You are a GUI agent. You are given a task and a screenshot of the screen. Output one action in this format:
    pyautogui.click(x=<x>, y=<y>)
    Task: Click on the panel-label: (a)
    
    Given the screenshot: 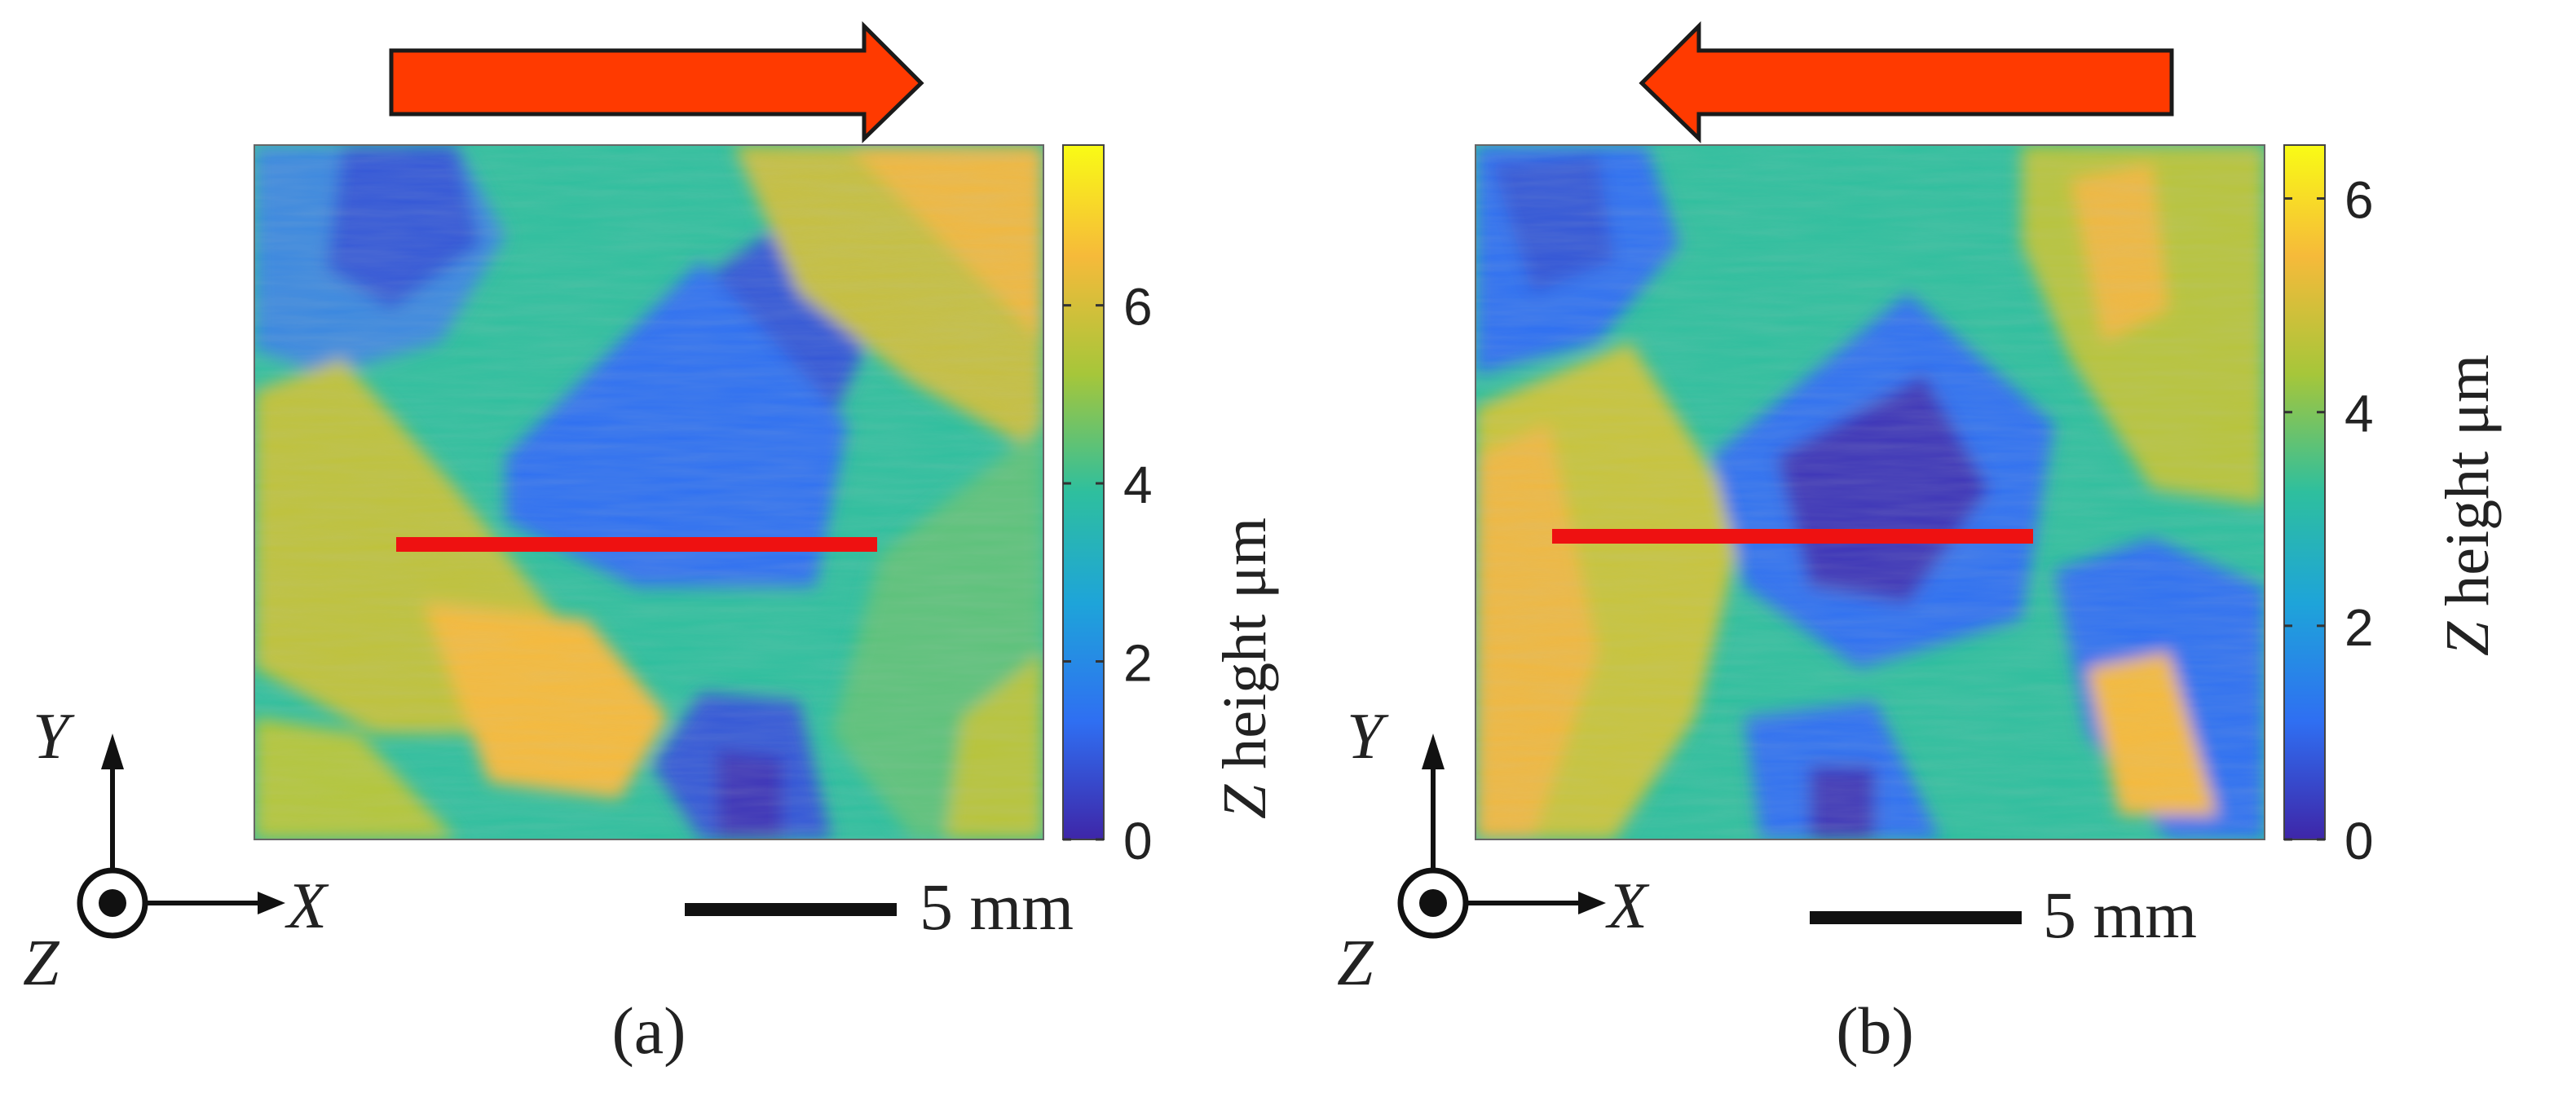 What is the action you would take?
    pyautogui.click(x=648, y=1030)
    